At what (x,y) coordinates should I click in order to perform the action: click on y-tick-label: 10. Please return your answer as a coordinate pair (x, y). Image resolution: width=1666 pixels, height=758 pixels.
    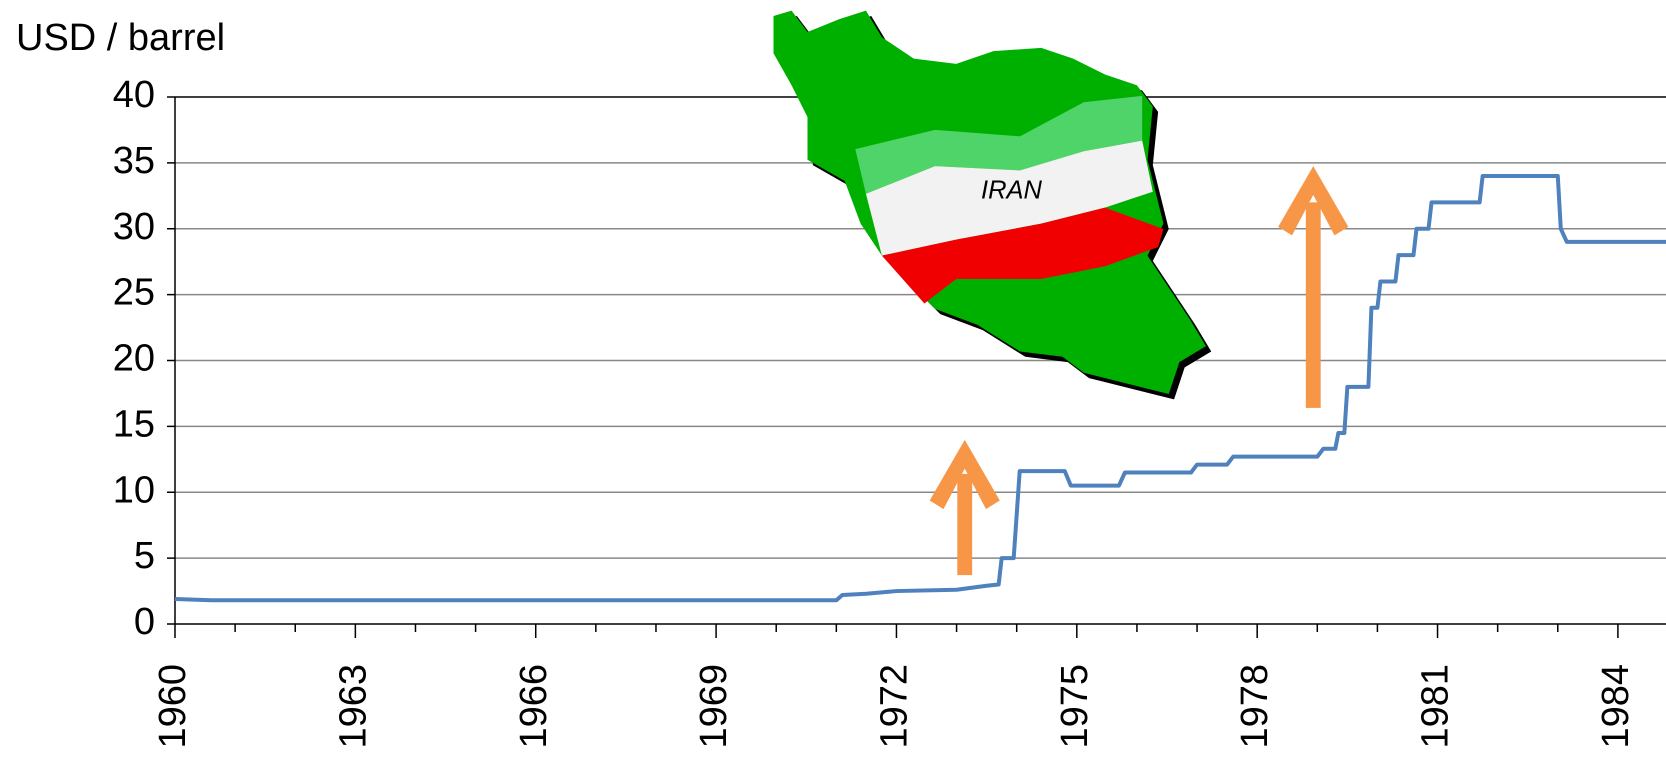
    Looking at the image, I should click on (134, 490).